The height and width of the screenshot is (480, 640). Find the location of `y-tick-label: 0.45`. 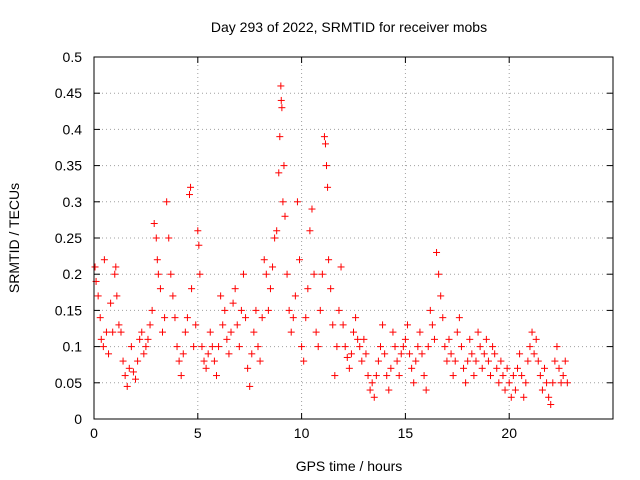

y-tick-label: 0.45 is located at coordinates (68, 93).